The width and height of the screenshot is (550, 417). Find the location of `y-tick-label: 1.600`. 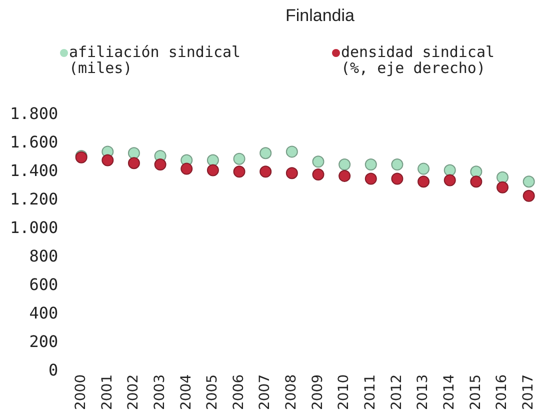

y-tick-label: 1.600 is located at coordinates (34, 142).